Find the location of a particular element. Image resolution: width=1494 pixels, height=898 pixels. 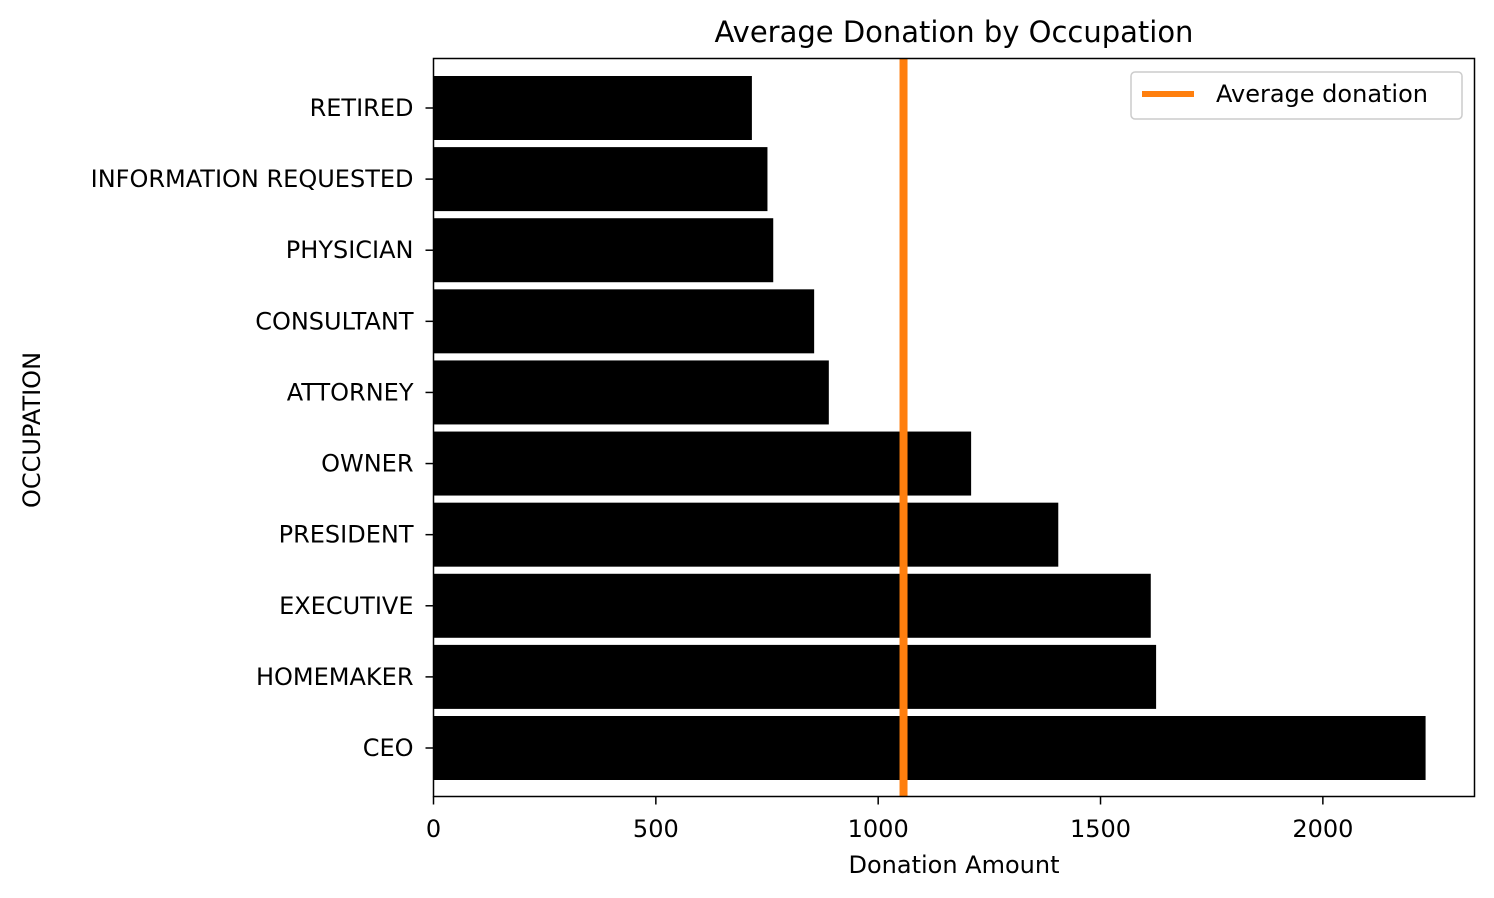

bar-attorney is located at coordinates (631, 392).